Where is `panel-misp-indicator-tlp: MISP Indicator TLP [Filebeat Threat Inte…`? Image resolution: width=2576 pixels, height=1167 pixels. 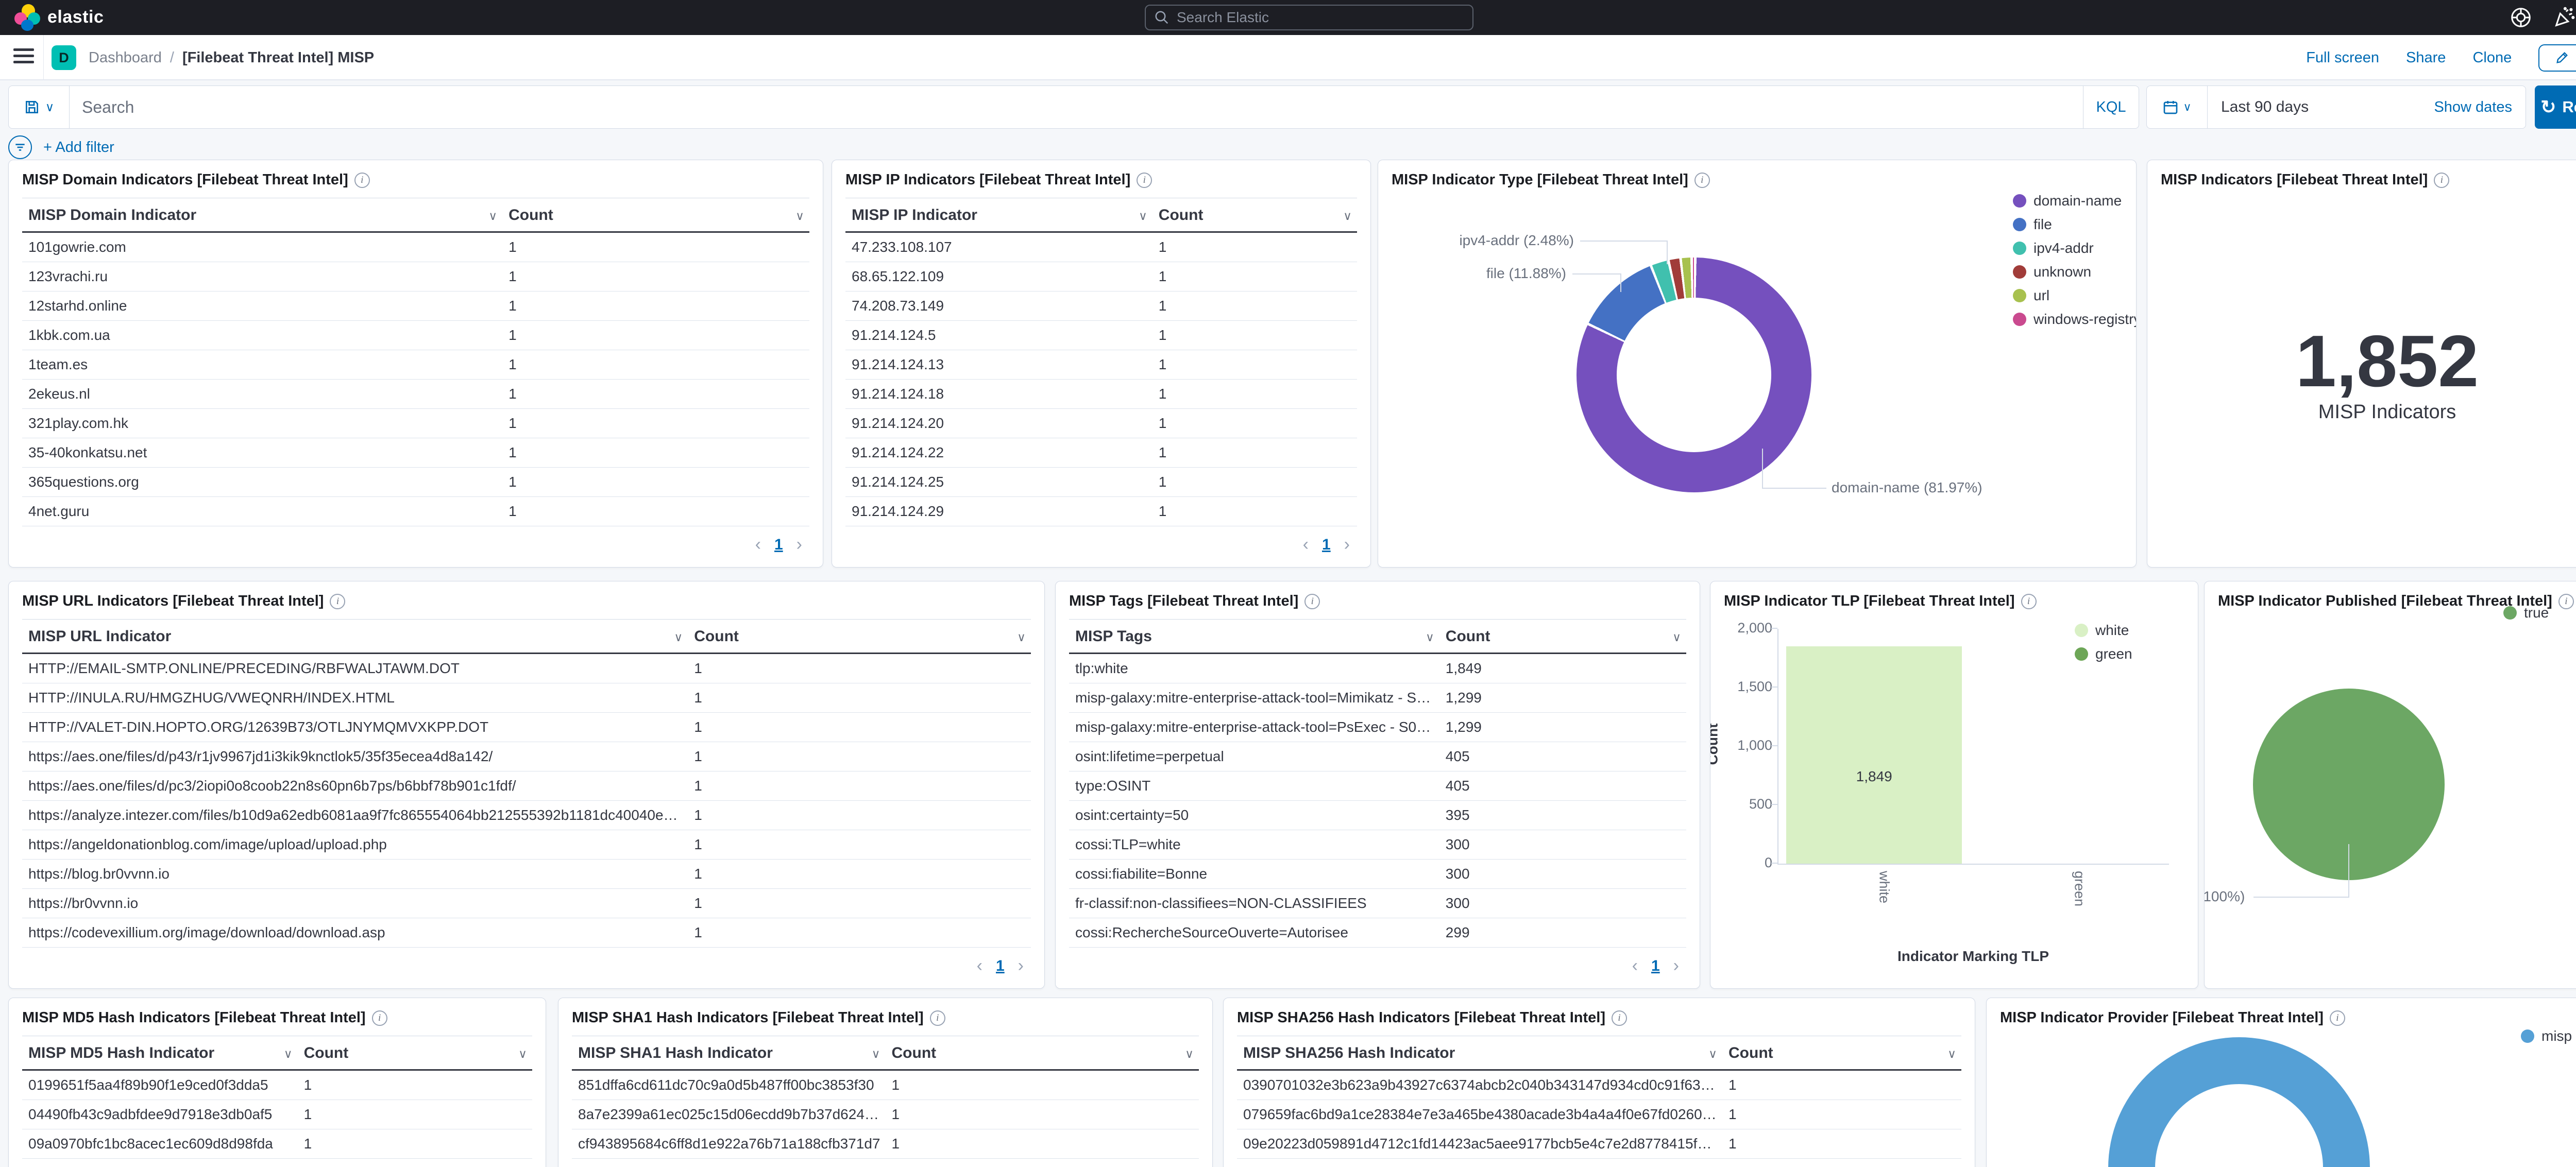 panel-misp-indicator-tlp: MISP Indicator TLP [Filebeat Threat Inte… is located at coordinates (1954, 785).